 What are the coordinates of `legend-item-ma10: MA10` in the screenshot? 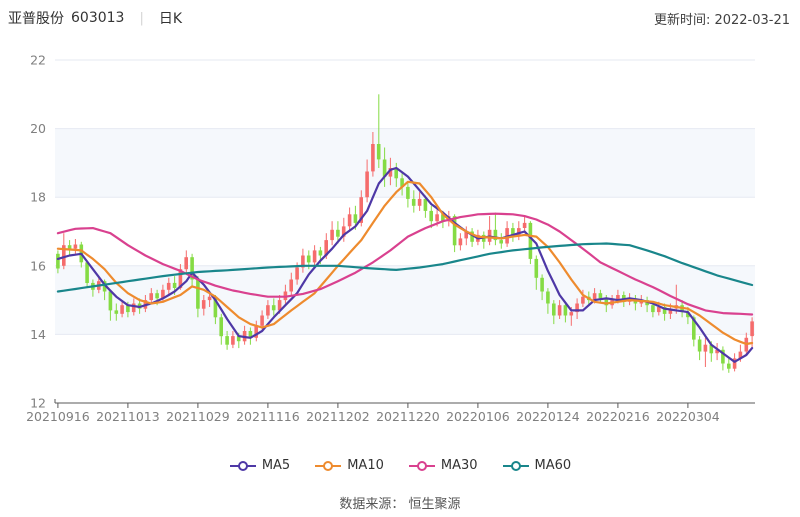 It's located at (349, 465).